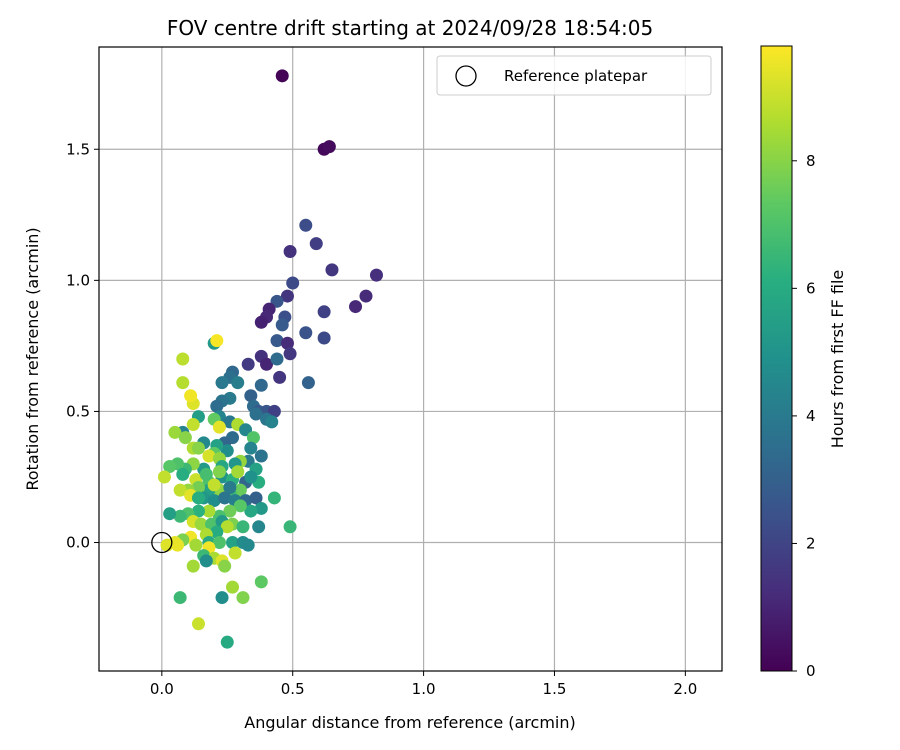 This screenshot has height=750, width=900. Describe the element at coordinates (162, 542) in the screenshot. I see `reference-platepar-marker` at that location.